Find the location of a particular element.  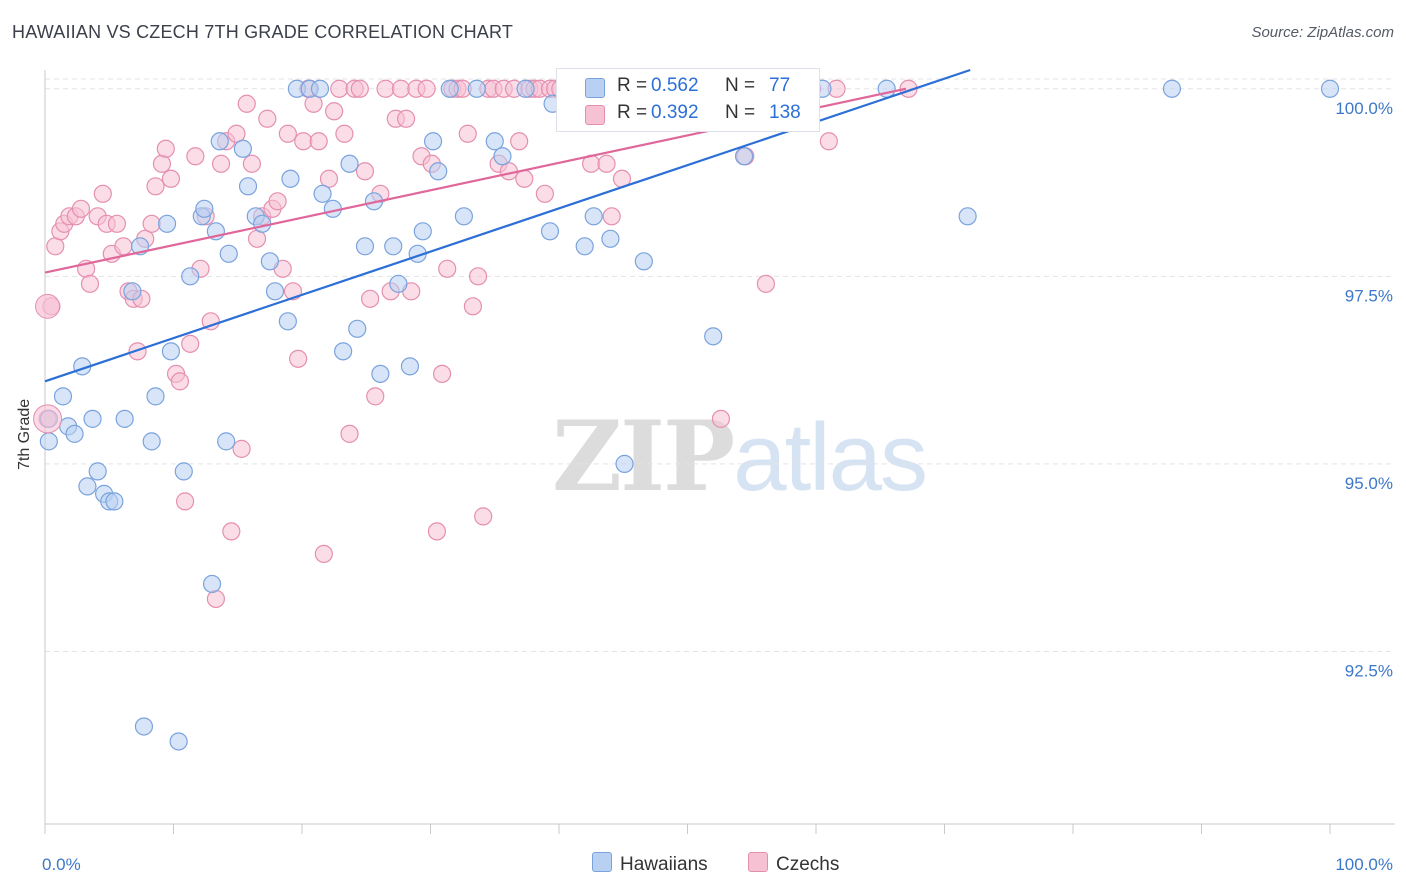

legend-item-czechs: Czechs is located at coordinates (793, 864).